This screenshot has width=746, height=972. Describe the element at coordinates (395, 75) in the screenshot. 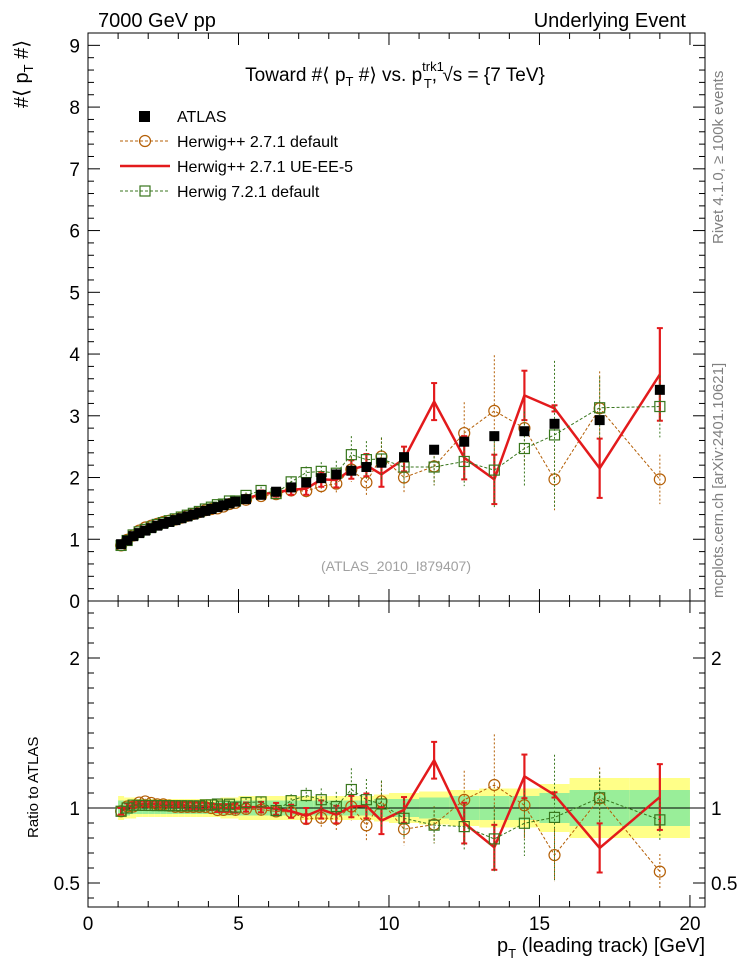

I see `plot-title: Toward #⟨ pT #⟩ vs. ptrk1 T, √s = {7 TeV}` at that location.